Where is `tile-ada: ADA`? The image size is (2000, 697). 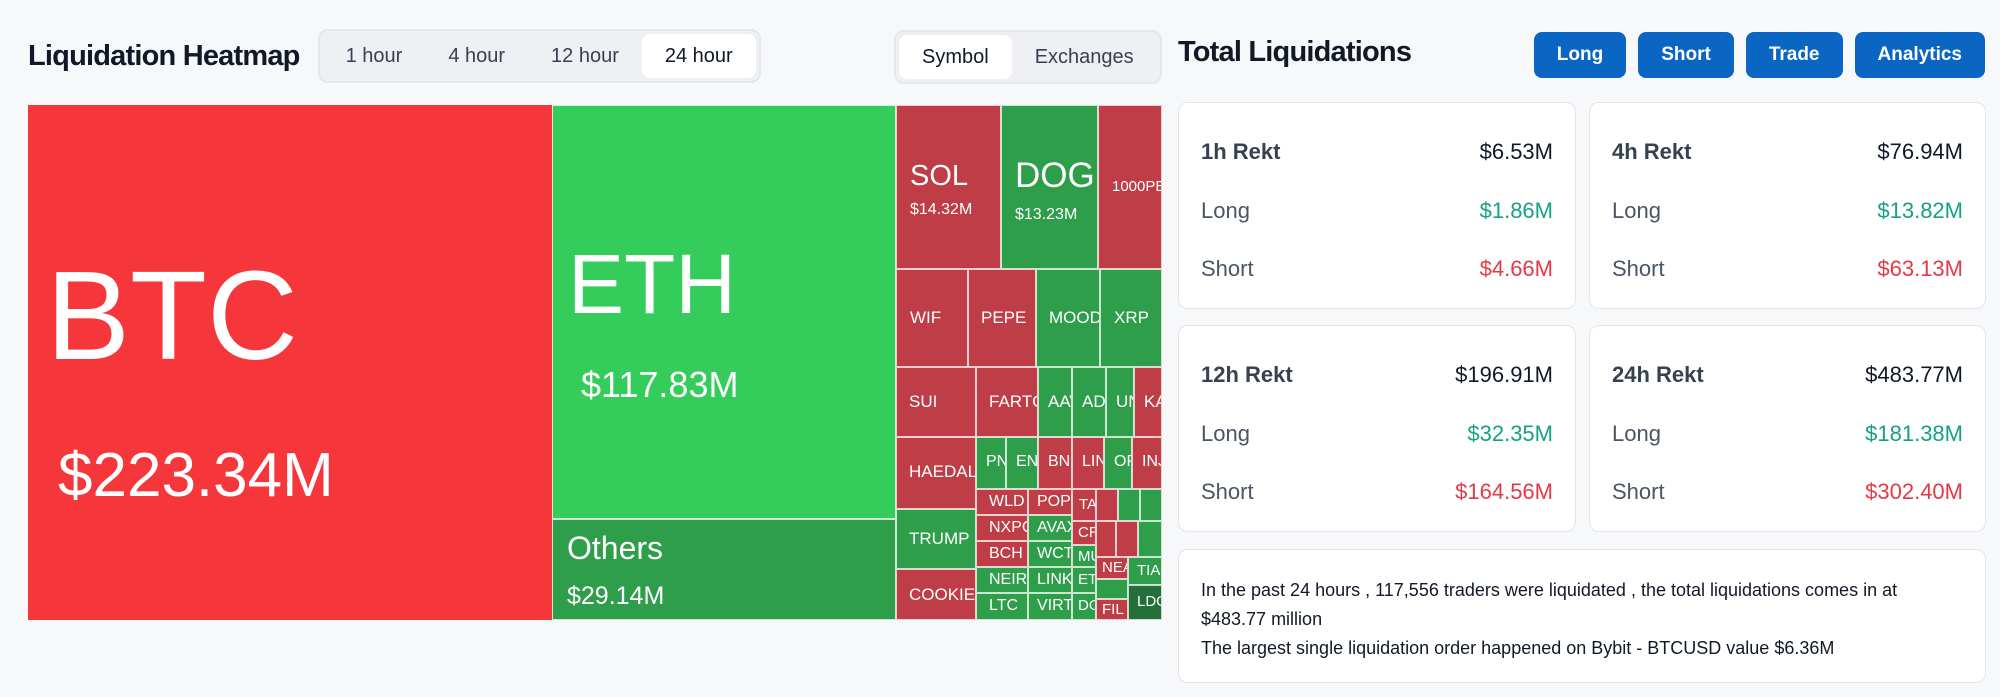
tile-ada: ADA is located at coordinates (1089, 402).